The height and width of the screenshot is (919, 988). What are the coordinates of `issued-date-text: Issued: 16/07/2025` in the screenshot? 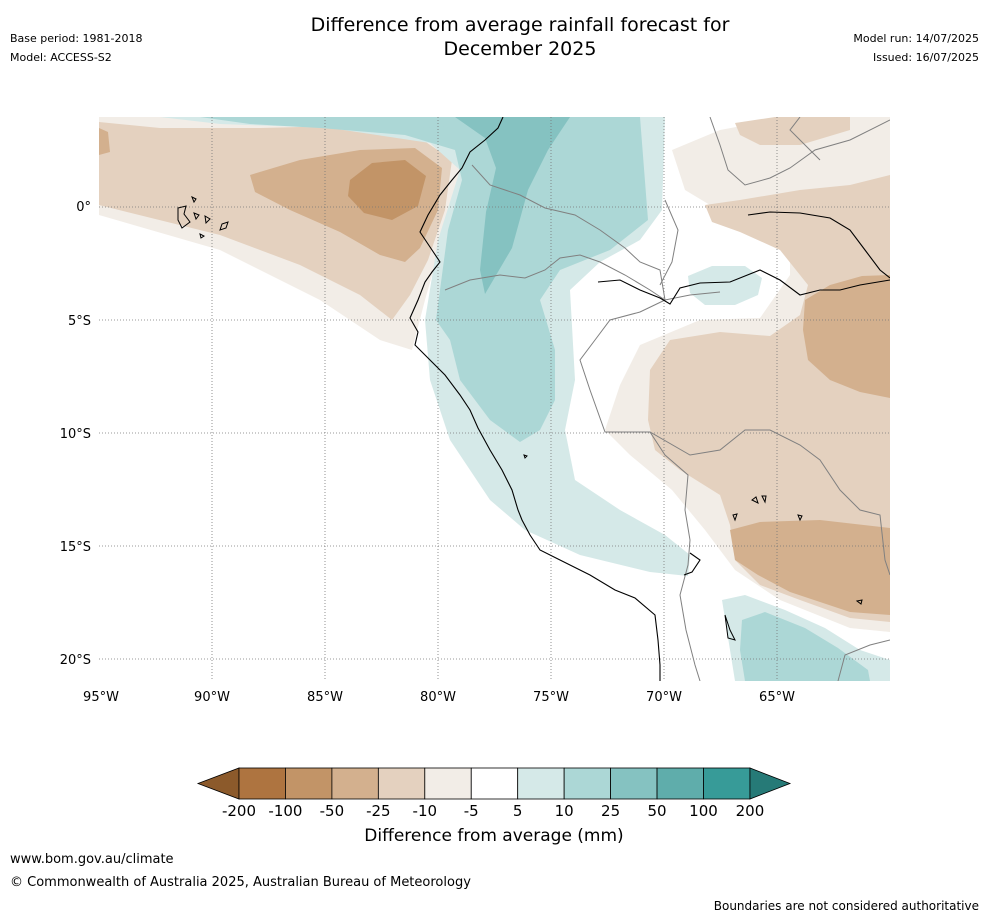 It's located at (925, 57).